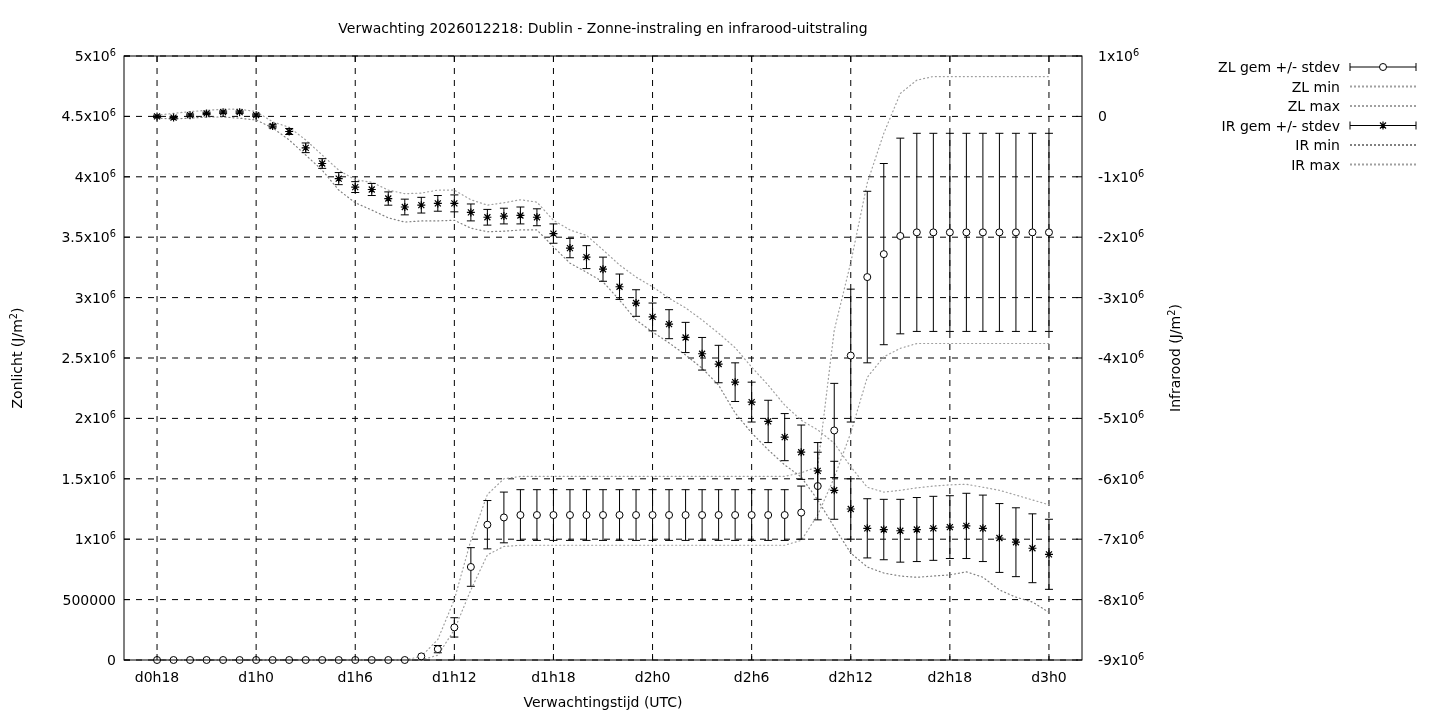 This screenshot has width=1440, height=720. Describe the element at coordinates (850, 677) in the screenshot. I see `x-tick-label: d2h12` at that location.